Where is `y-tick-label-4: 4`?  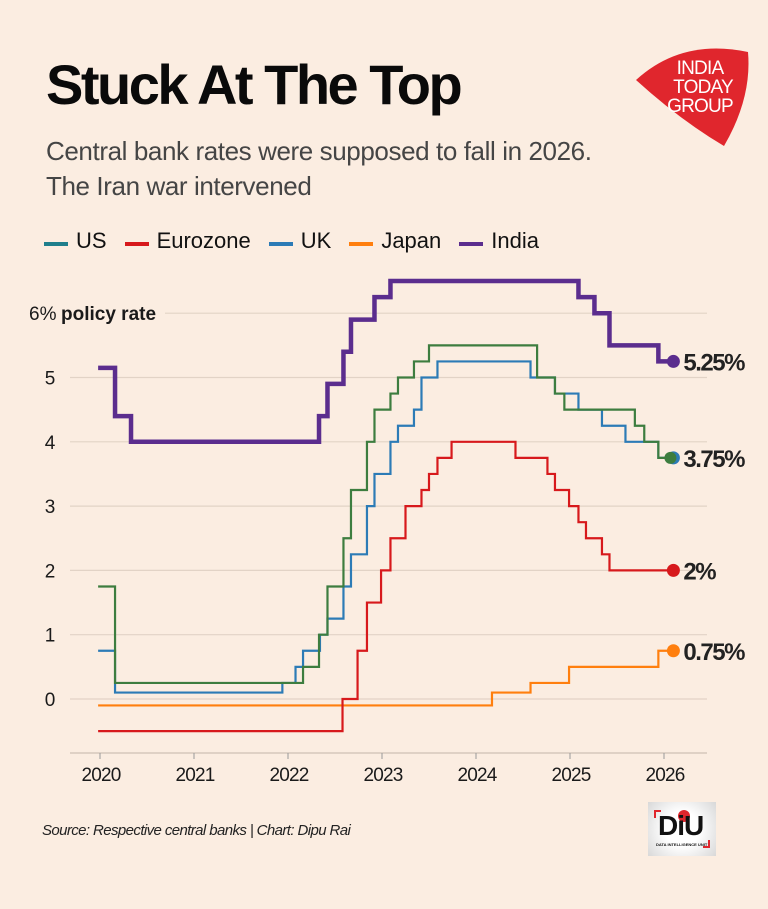
y-tick-label-4: 4 is located at coordinates (50, 443).